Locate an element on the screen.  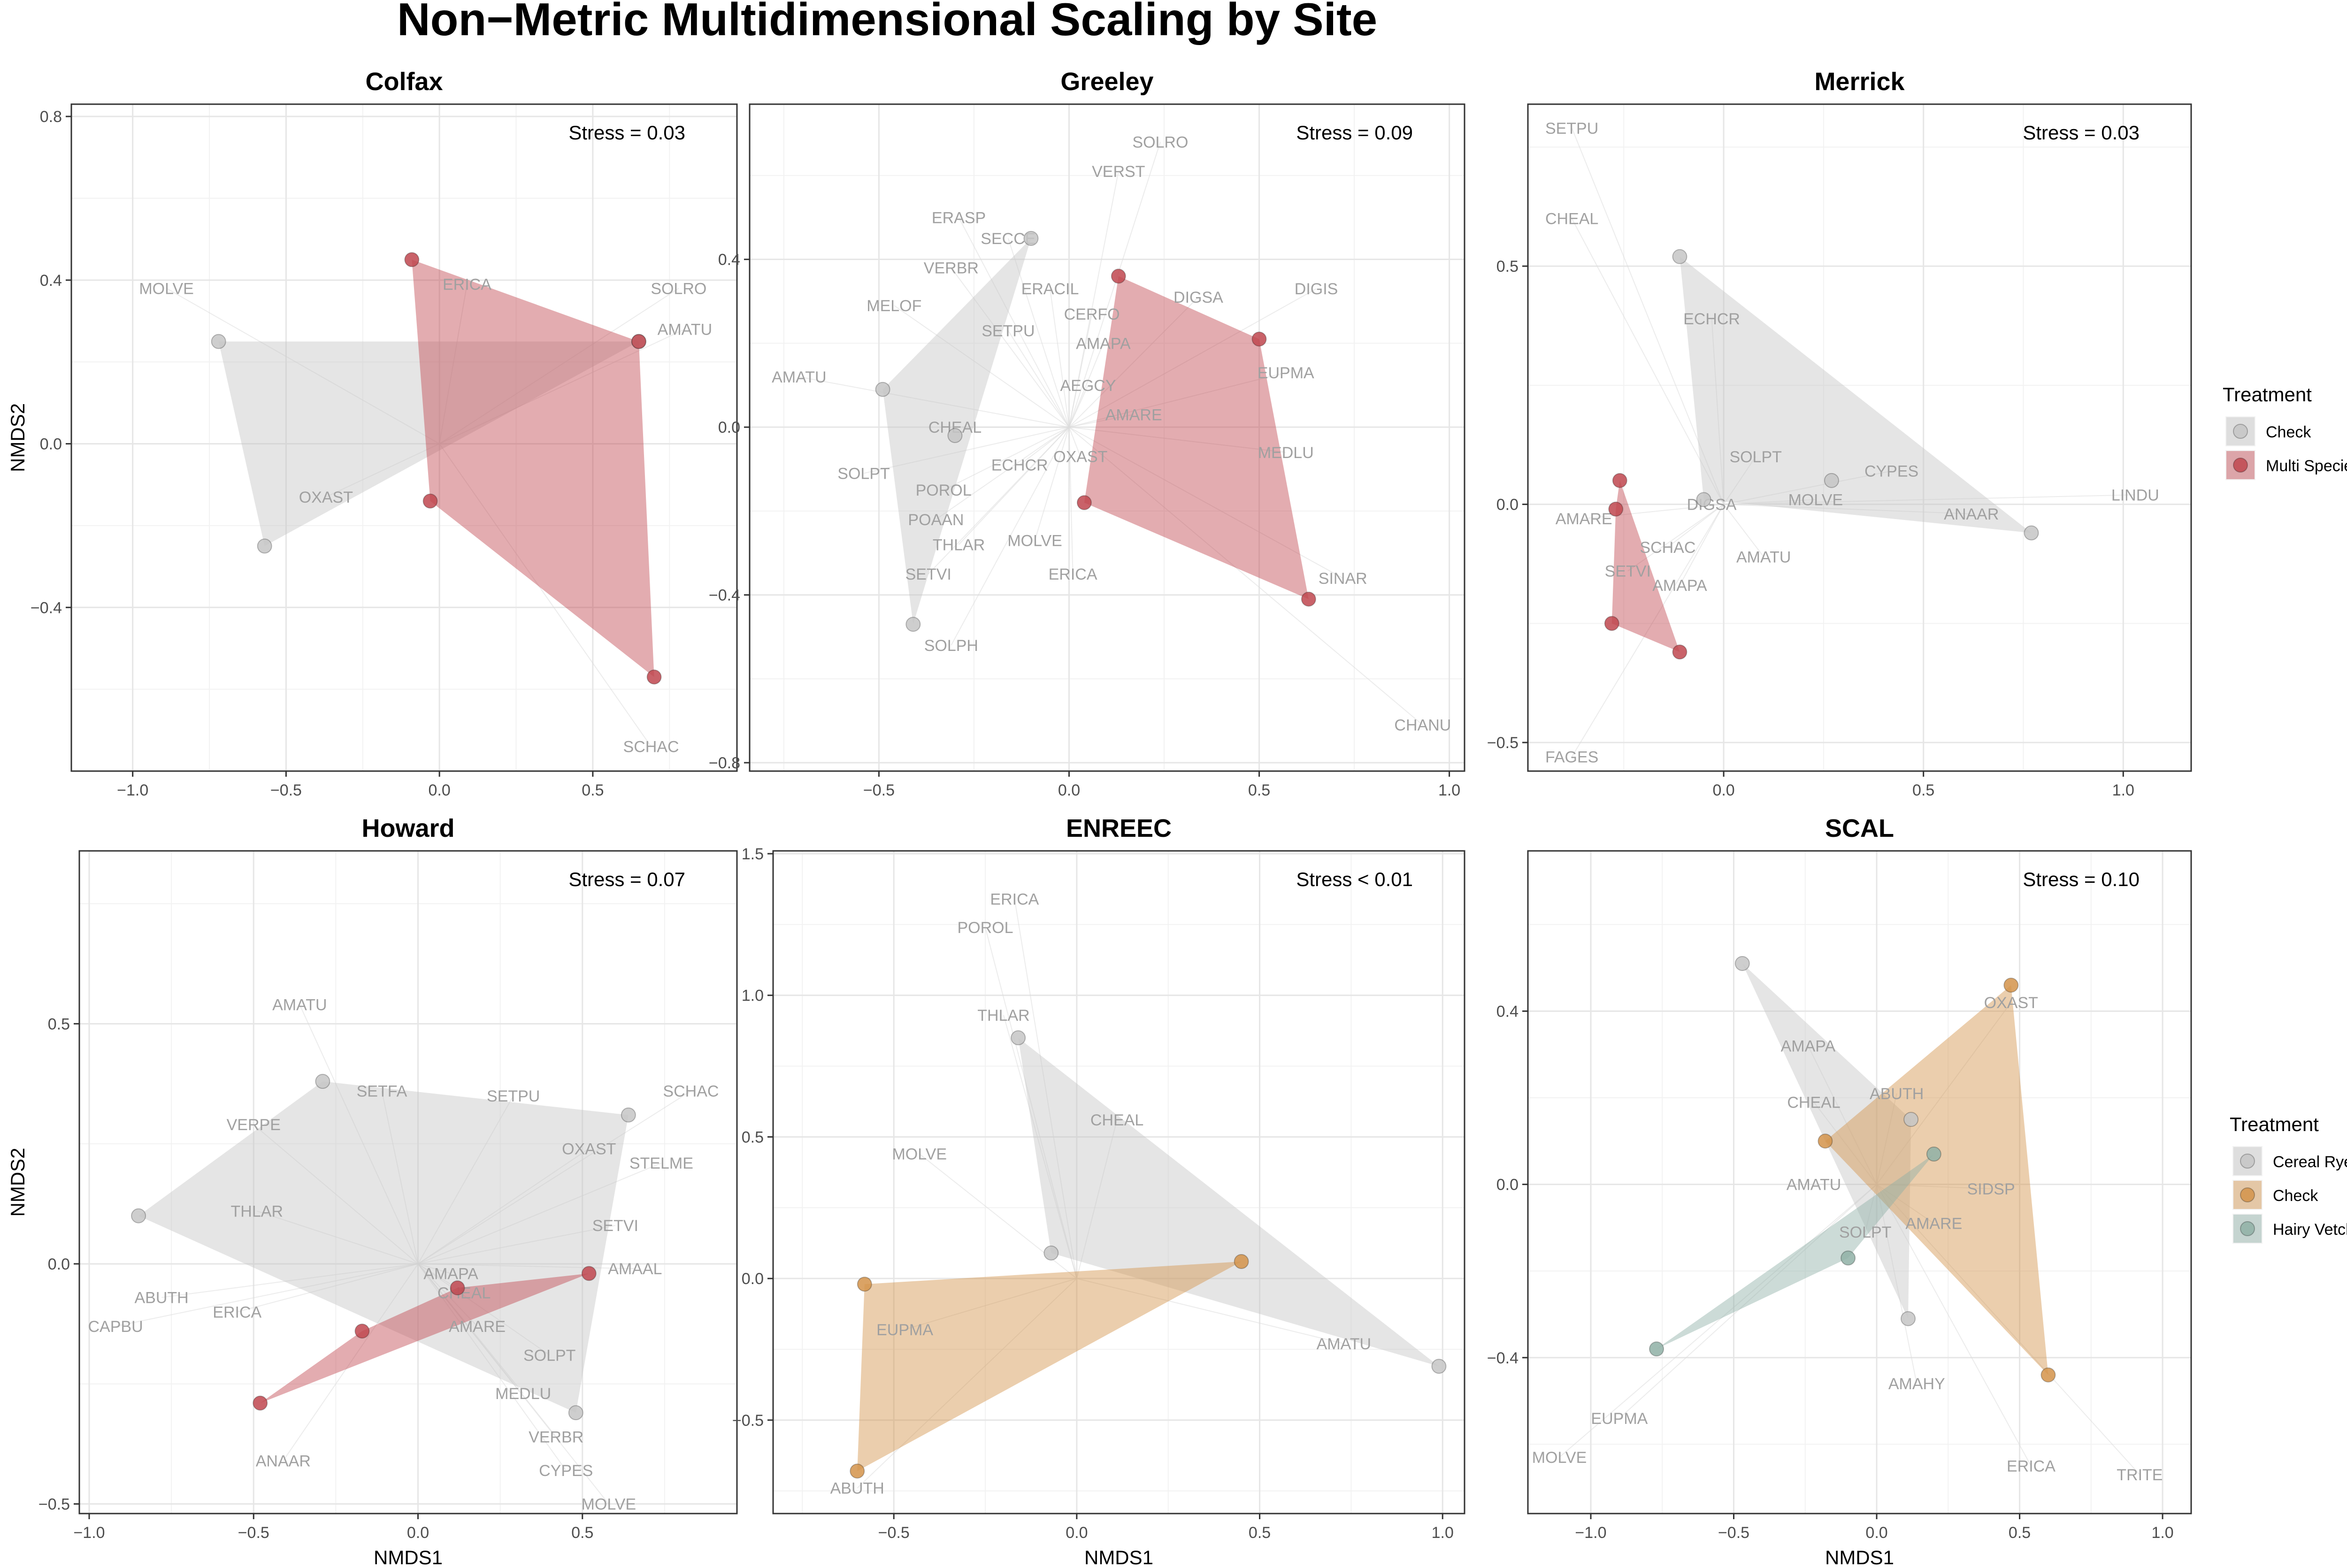
species-label-eupma: EUPMA is located at coordinates (1286, 373).